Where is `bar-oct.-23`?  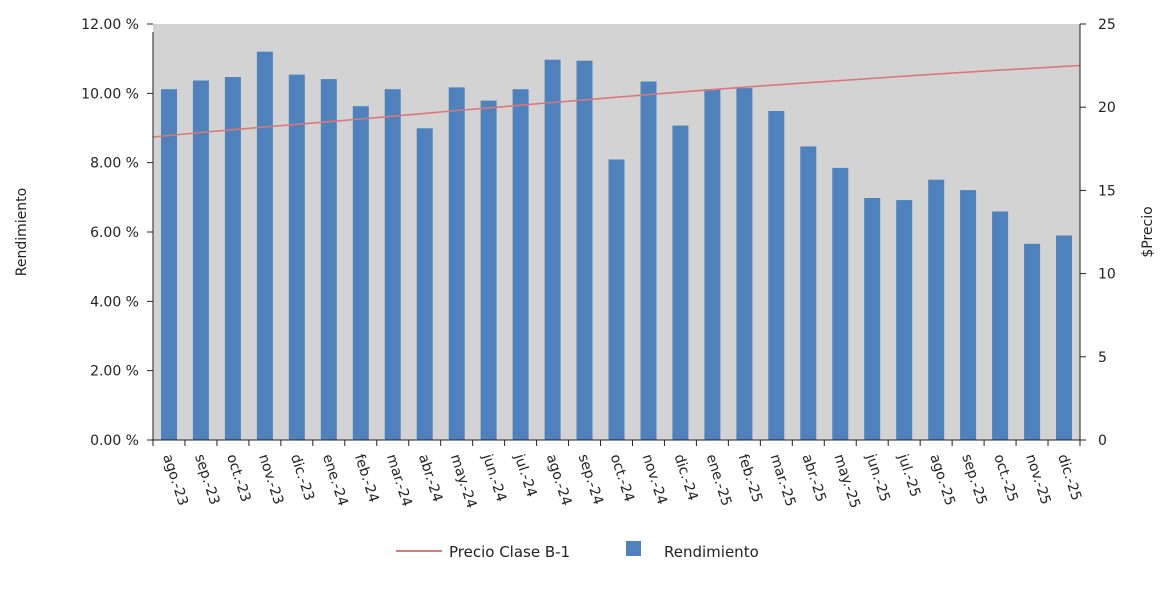 bar-oct.-23 is located at coordinates (232, 258).